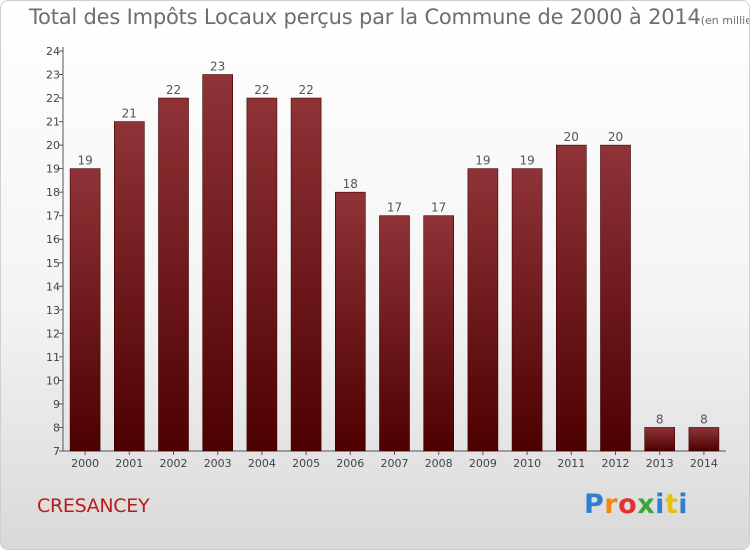 Image resolution: width=750 pixels, height=550 pixels. What do you see at coordinates (615, 137) in the screenshot?
I see `data-label-2012: 20` at bounding box center [615, 137].